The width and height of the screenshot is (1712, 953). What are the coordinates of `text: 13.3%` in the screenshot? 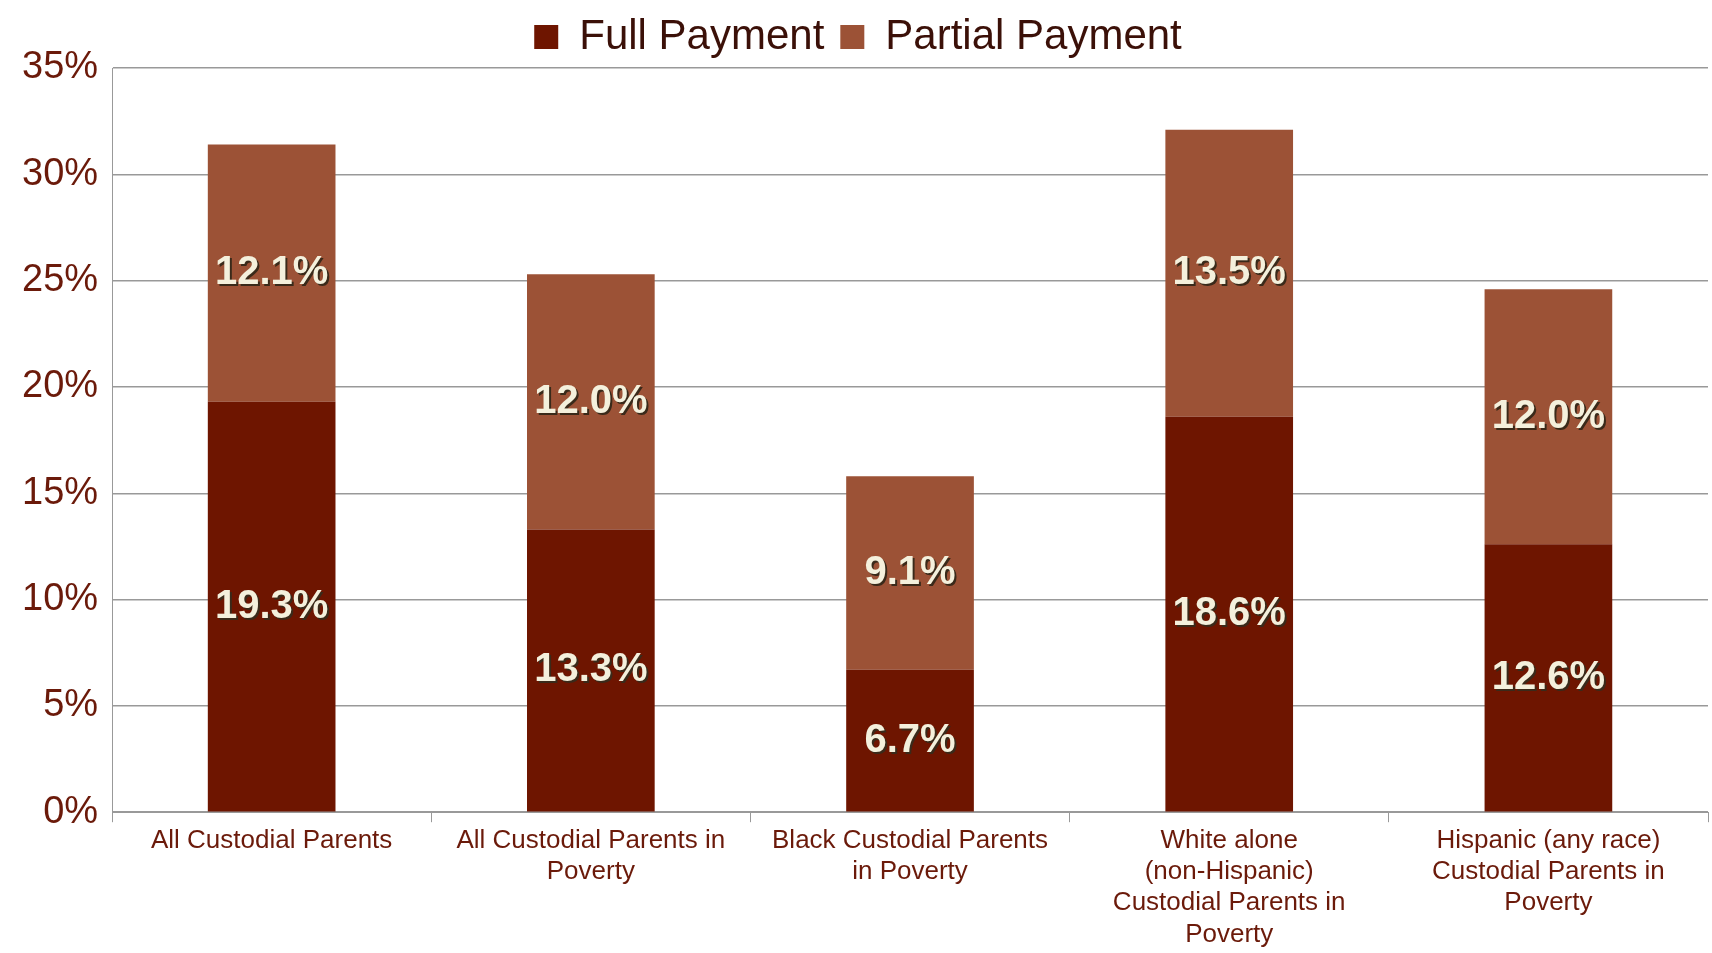 It's located at (591, 667).